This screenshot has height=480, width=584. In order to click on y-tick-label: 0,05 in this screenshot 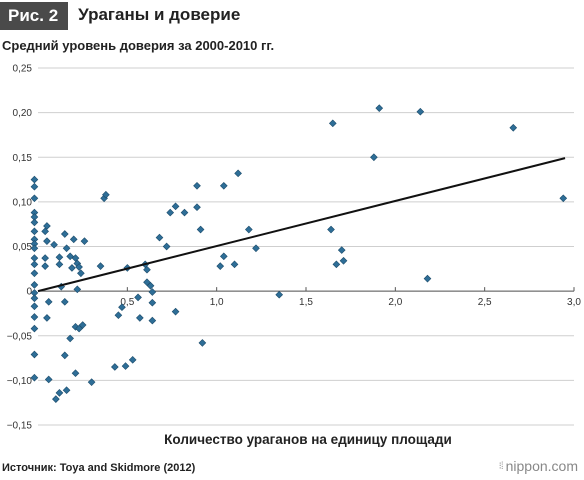, I will do `click(23, 247)`.